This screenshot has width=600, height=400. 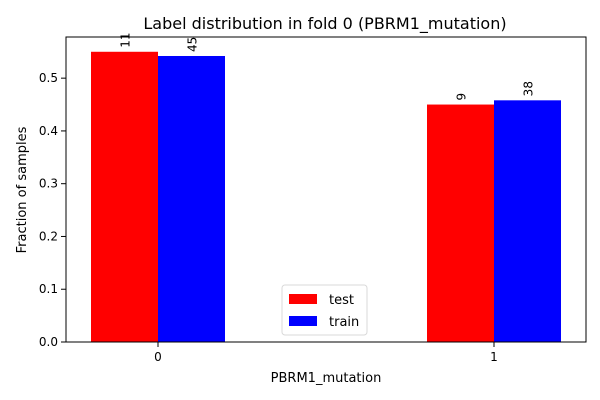 What do you see at coordinates (303, 321) in the screenshot?
I see `legend-swatch-train` at bounding box center [303, 321].